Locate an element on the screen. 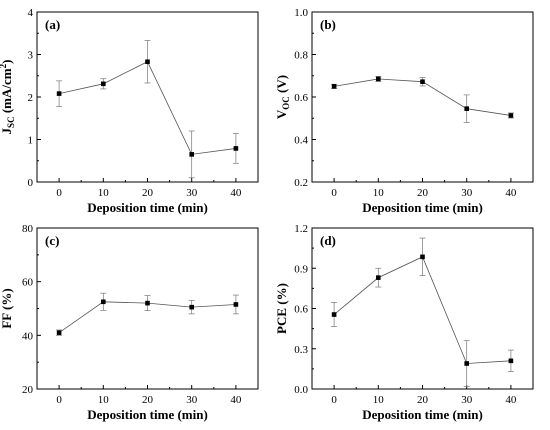 This screenshot has height=430, width=550. panel-label: (d) is located at coordinates (328, 240).